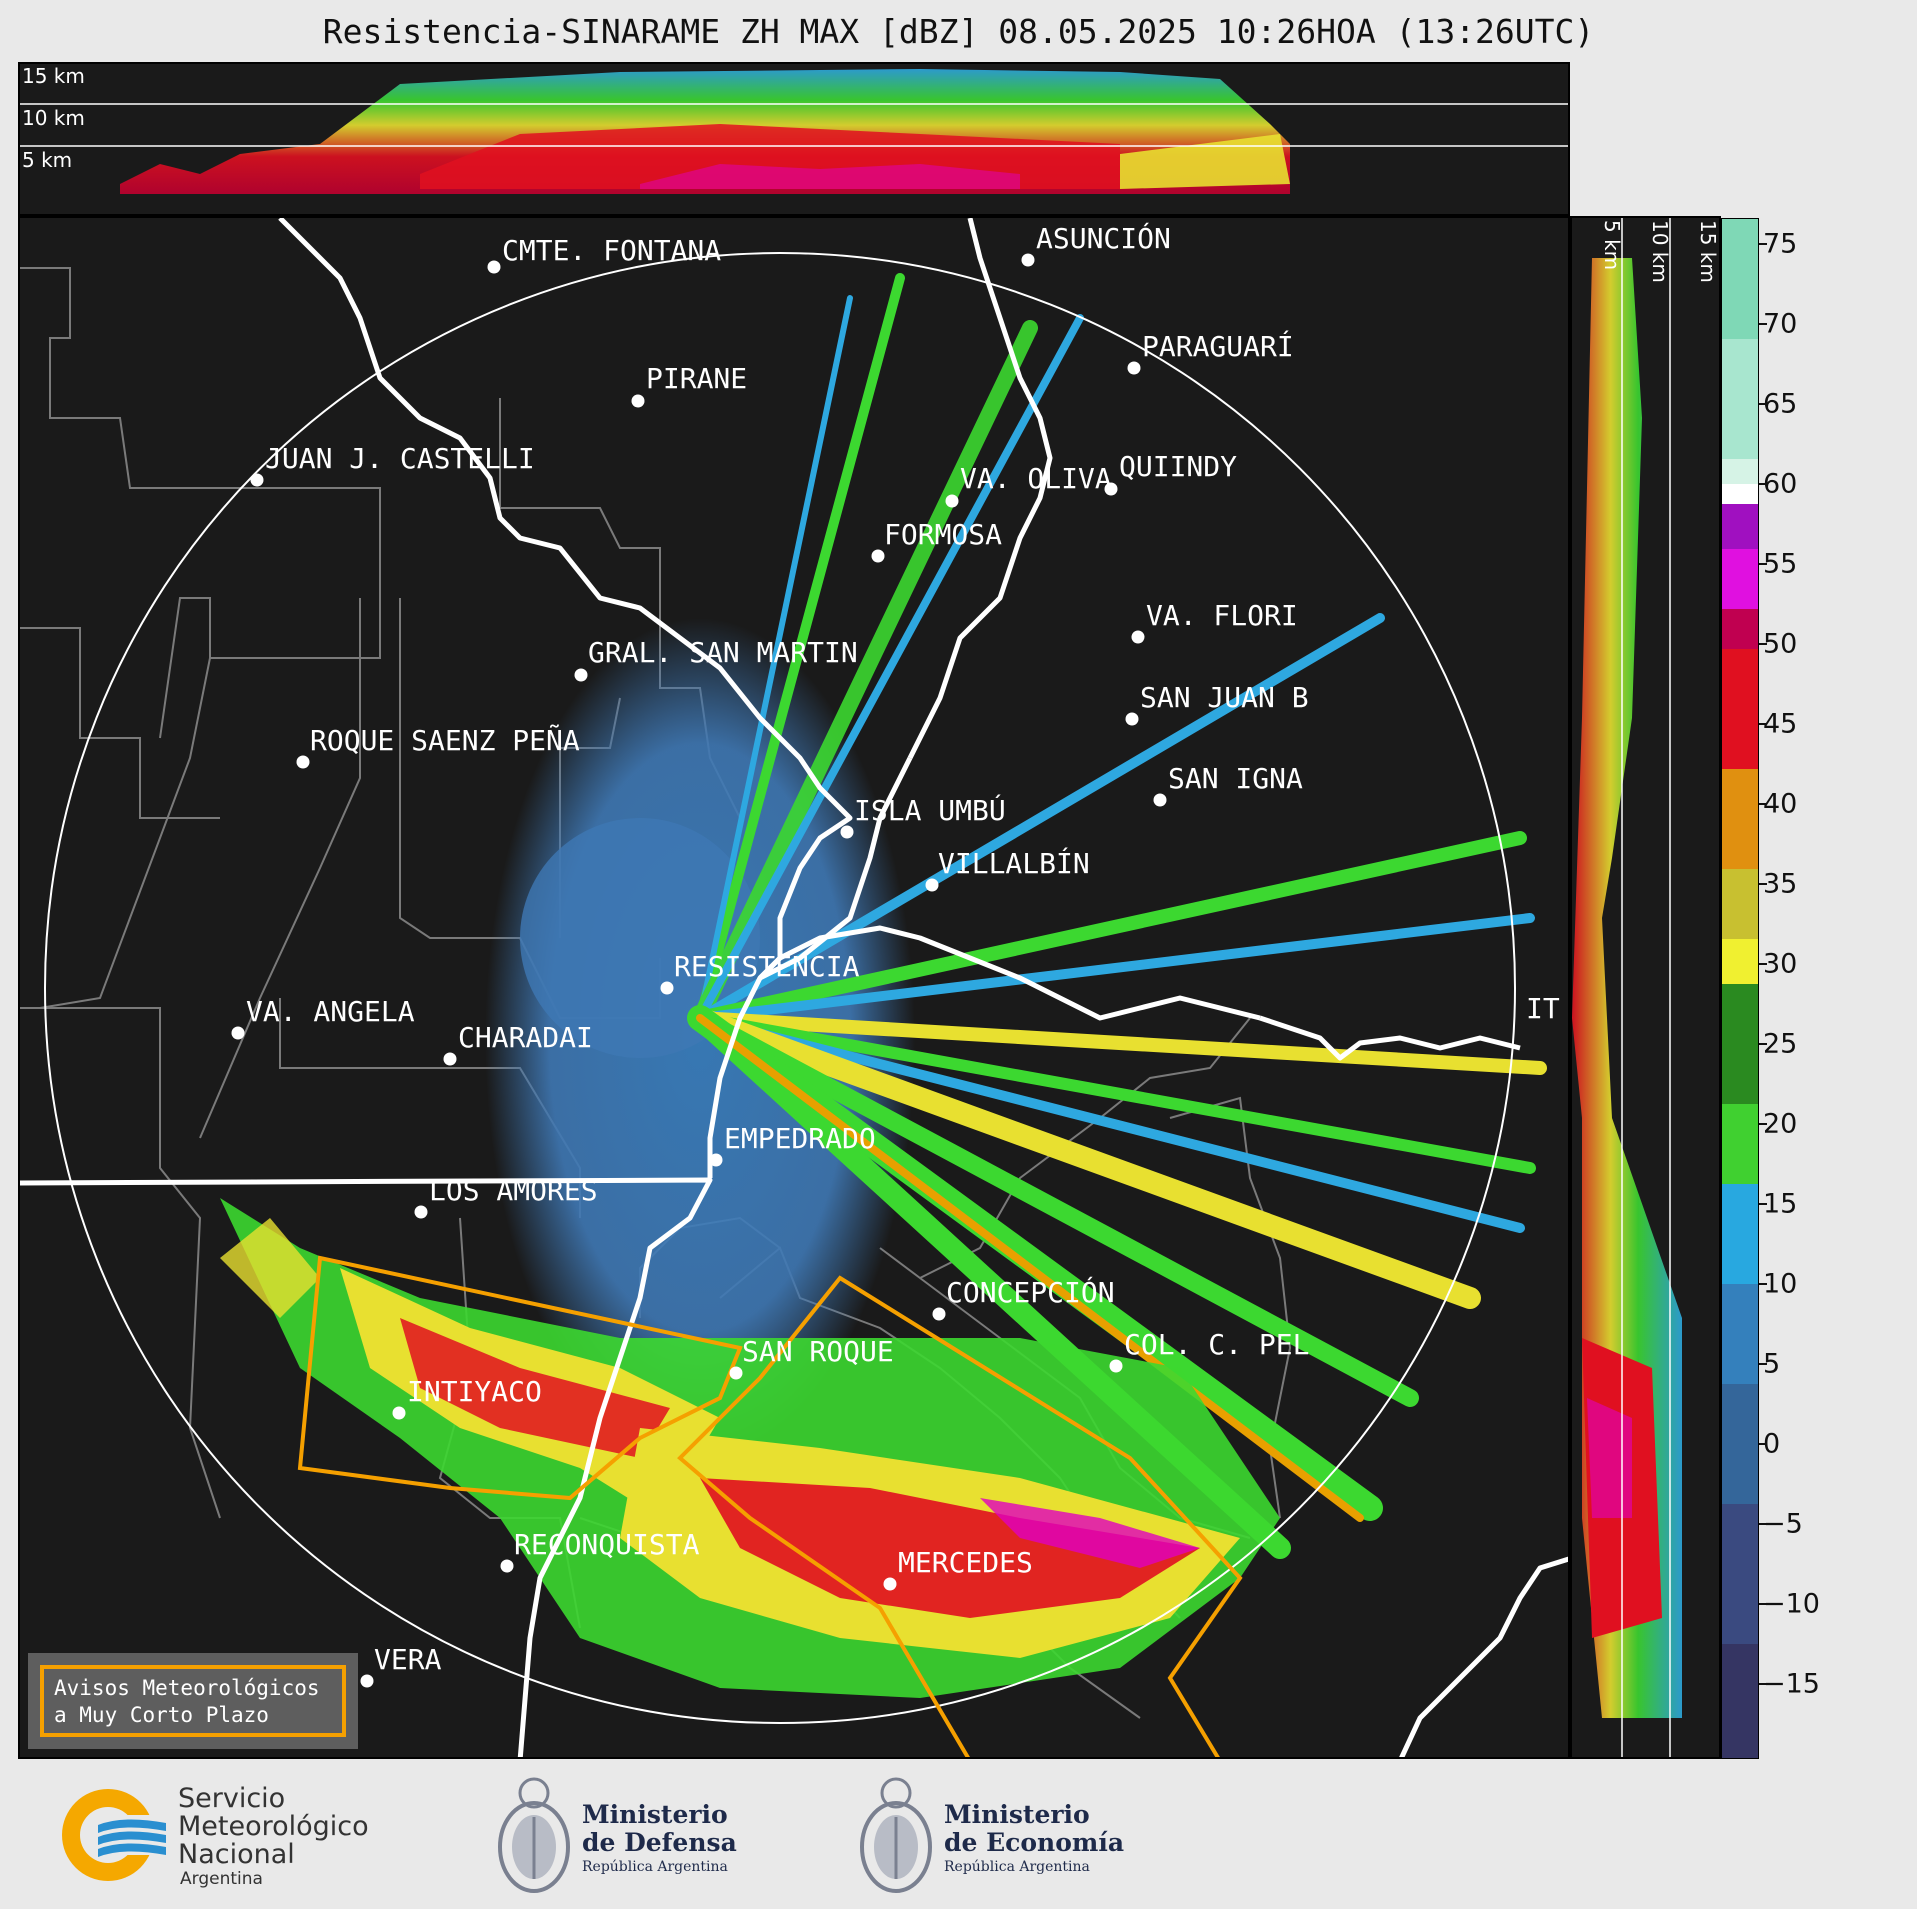 The height and width of the screenshot is (1909, 1917). What do you see at coordinates (1645, 987) in the screenshot?
I see `vertical-cross-section-right: 5 km 10 km 15 km` at bounding box center [1645, 987].